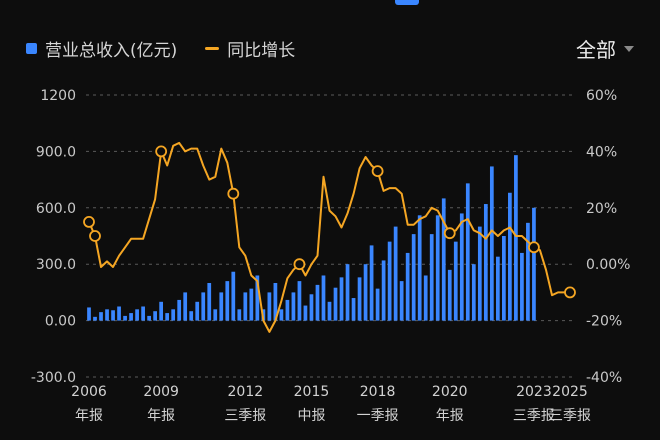 The width and height of the screenshot is (660, 440). Describe the element at coordinates (58, 96) in the screenshot. I see `left-axis-tick: 1200` at that location.